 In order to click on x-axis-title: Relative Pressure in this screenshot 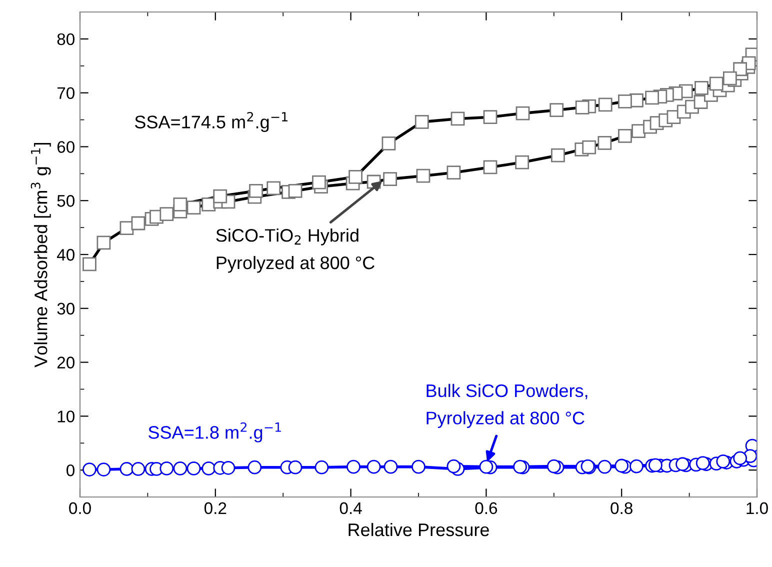, I will do `click(418, 529)`.